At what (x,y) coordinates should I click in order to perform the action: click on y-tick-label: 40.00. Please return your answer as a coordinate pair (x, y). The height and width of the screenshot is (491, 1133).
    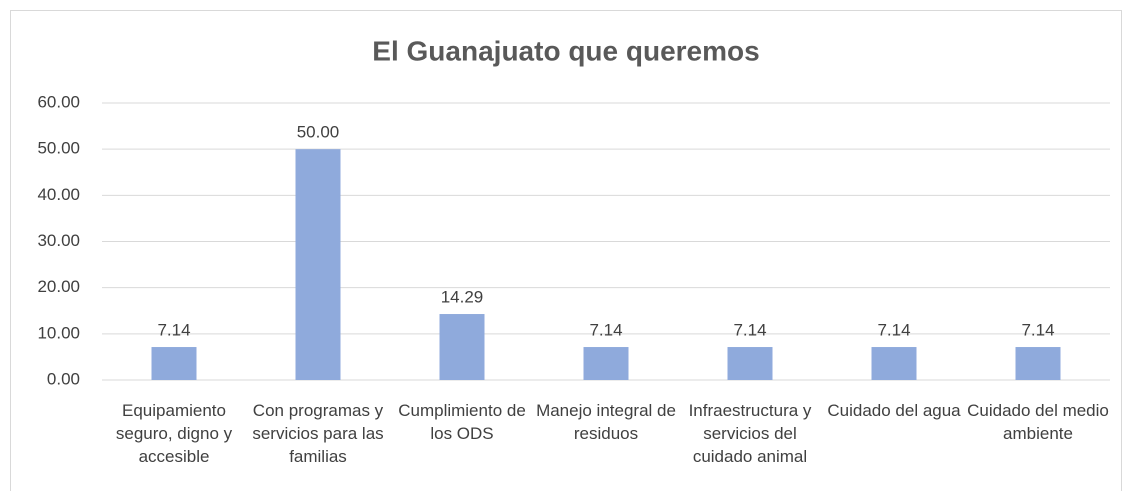
    Looking at the image, I should click on (58, 194).